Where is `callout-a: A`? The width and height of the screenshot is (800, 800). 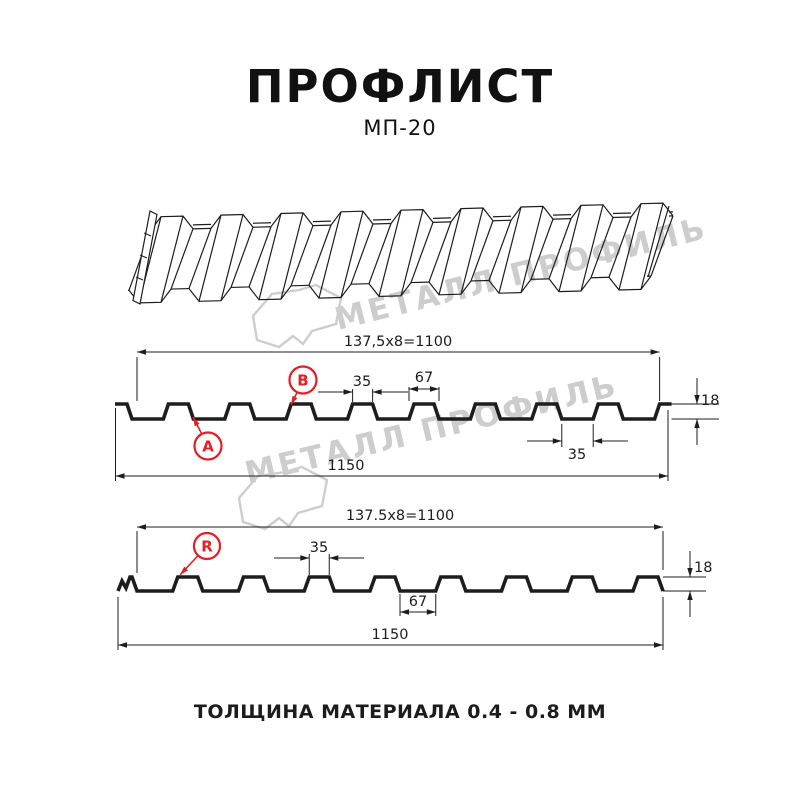 callout-a: A is located at coordinates (207, 438).